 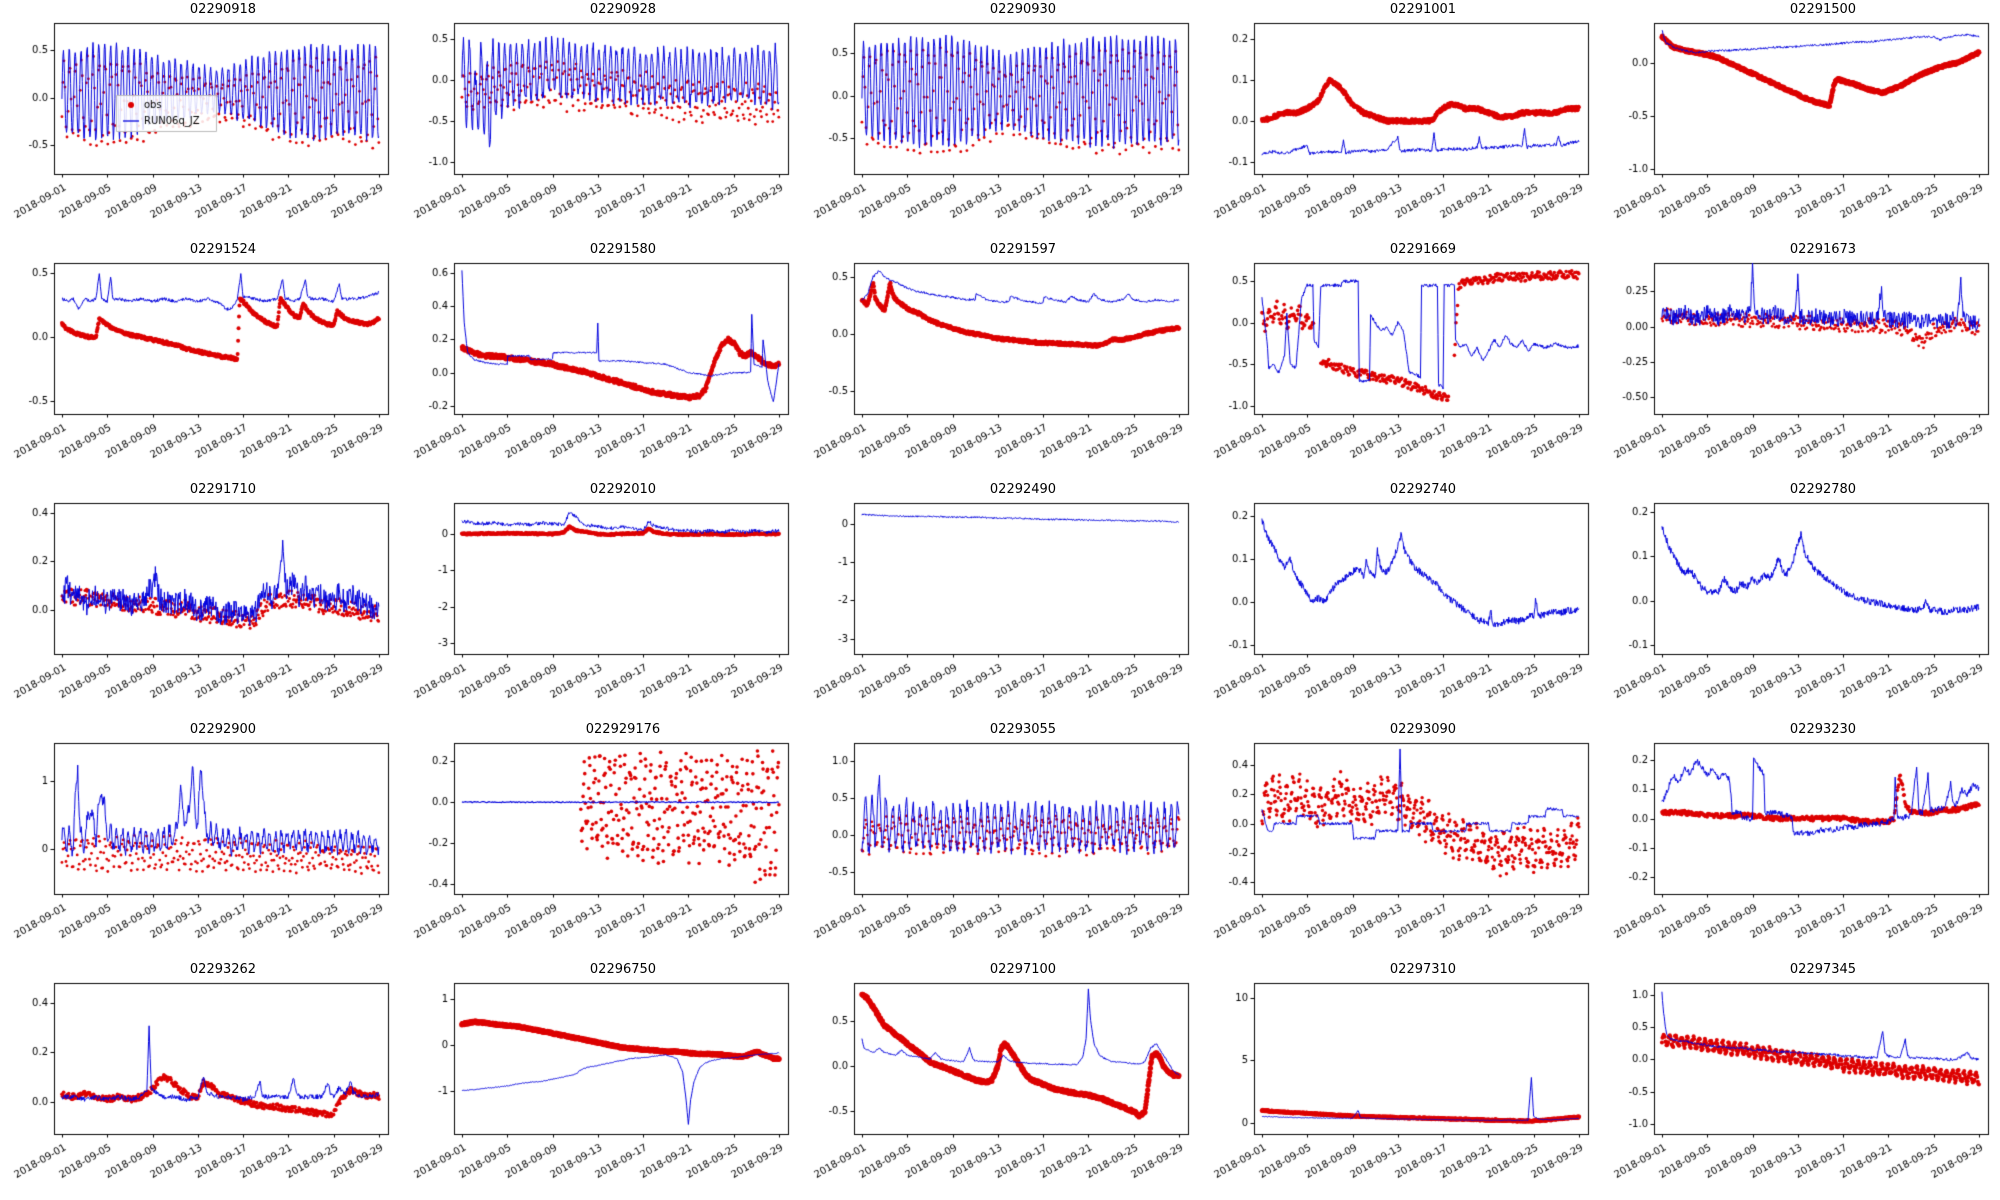 What do you see at coordinates (223, 489) in the screenshot?
I see `subplot-title: 02291710` at bounding box center [223, 489].